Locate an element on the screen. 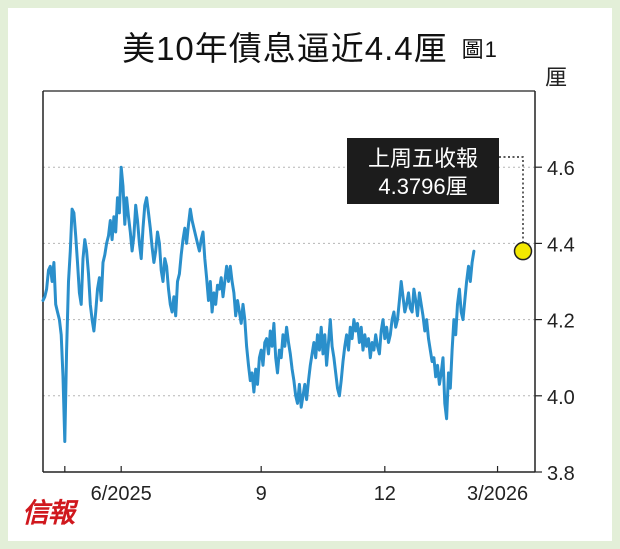 Image resolution: width=620 pixels, height=549 pixels. y-tick-label: 4.2 is located at coordinates (561, 322).